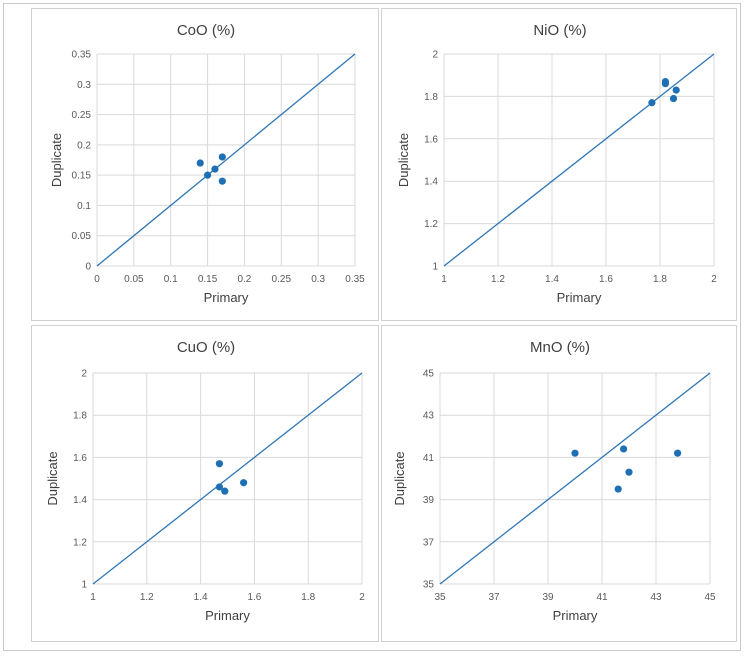 This screenshot has height=656, width=746. Describe the element at coordinates (548, 597) in the screenshot. I see `x-tick-label: 39` at that location.